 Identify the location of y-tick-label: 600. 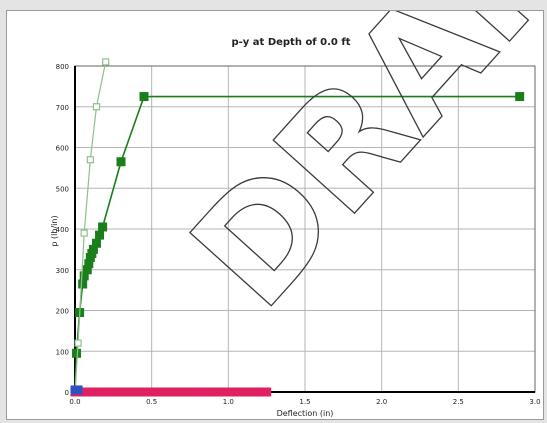
(62, 149).